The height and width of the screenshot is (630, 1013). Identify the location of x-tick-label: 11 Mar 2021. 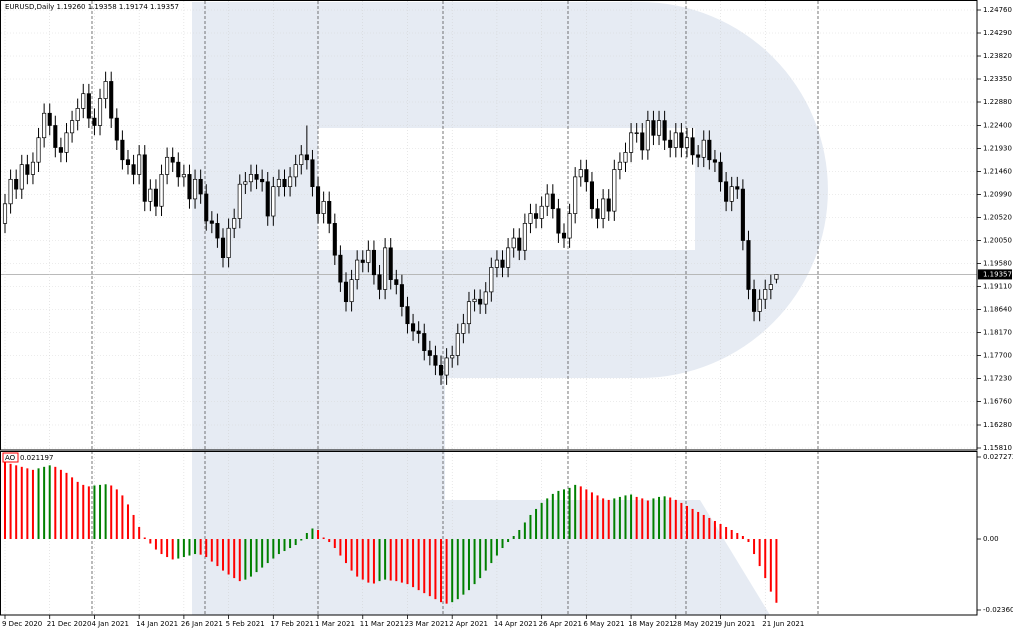
(382, 624).